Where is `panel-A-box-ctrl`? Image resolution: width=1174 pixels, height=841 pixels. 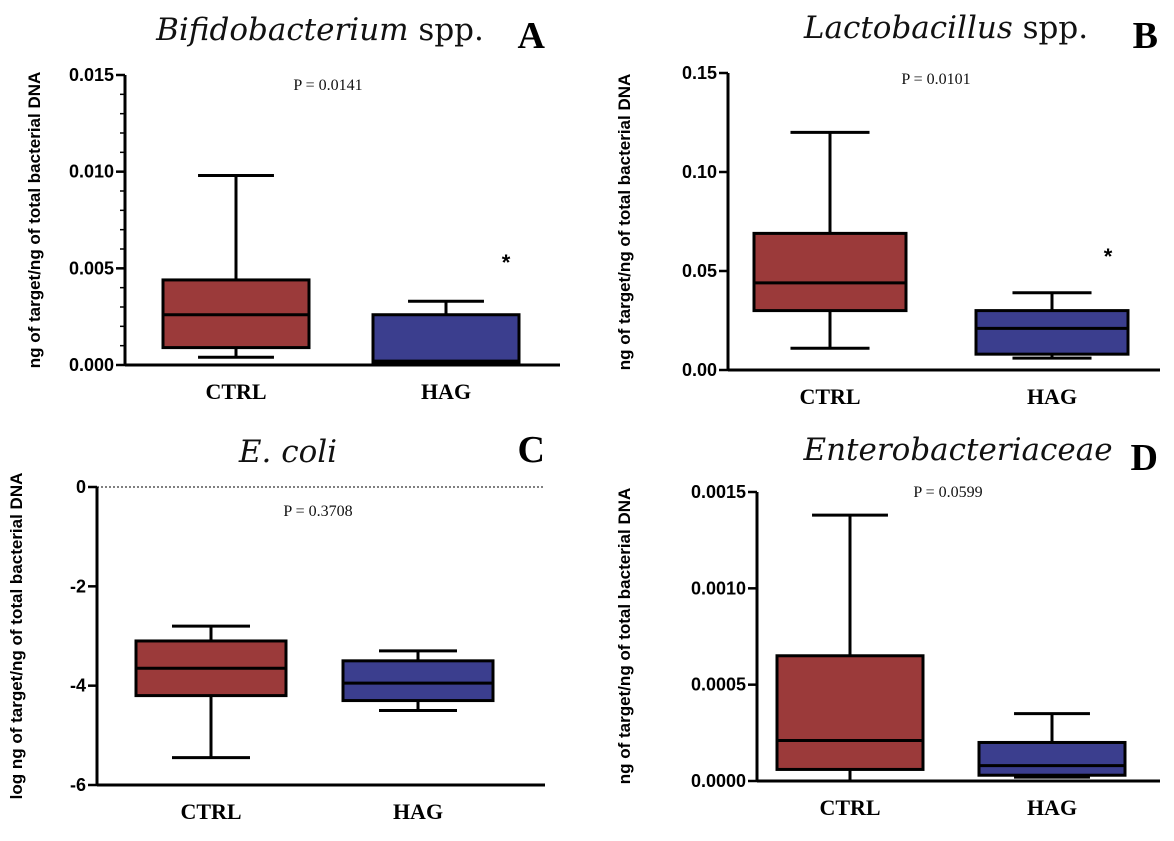 panel-A-box-ctrl is located at coordinates (236, 266).